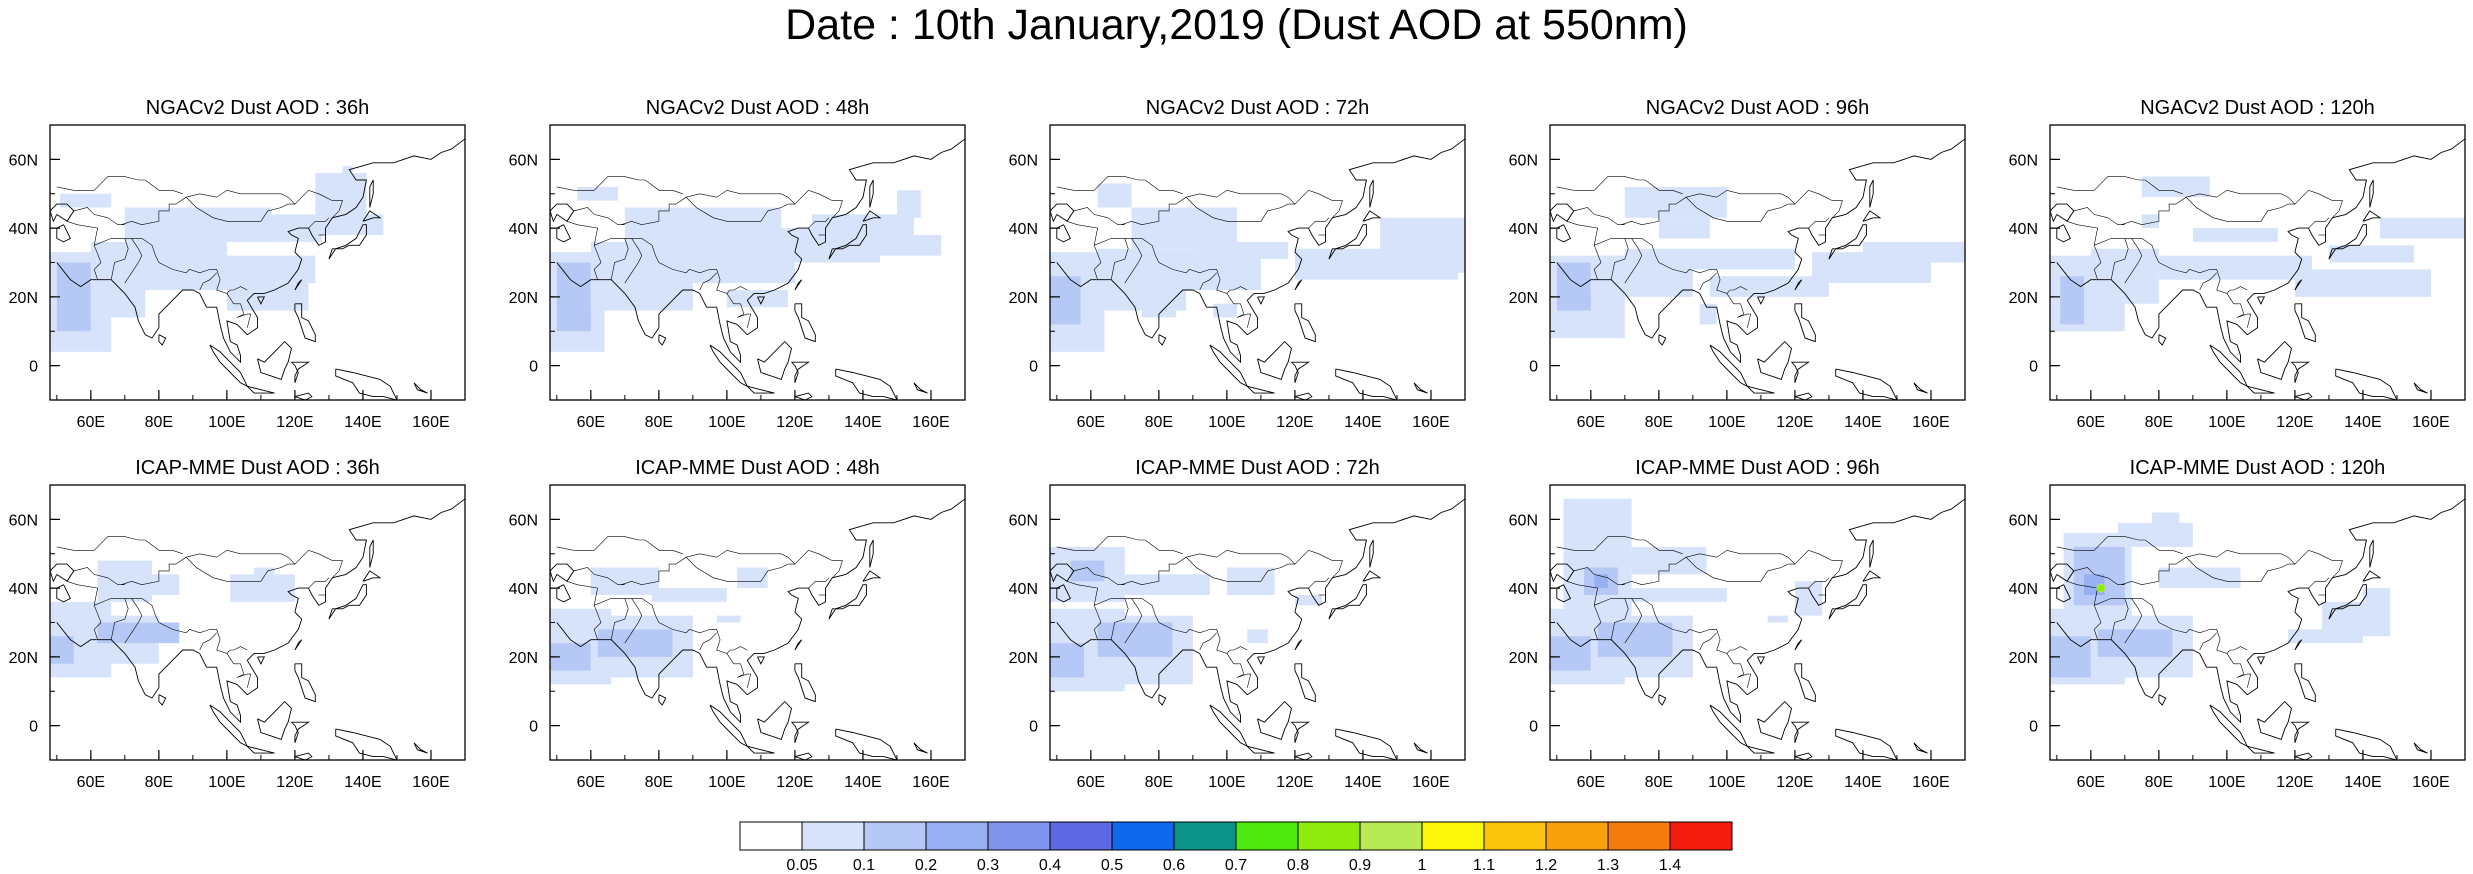 Image resolution: width=2473 pixels, height=874 pixels. Describe the element at coordinates (91, 422) in the screenshot. I see `lon-tick-label: 60E` at that location.